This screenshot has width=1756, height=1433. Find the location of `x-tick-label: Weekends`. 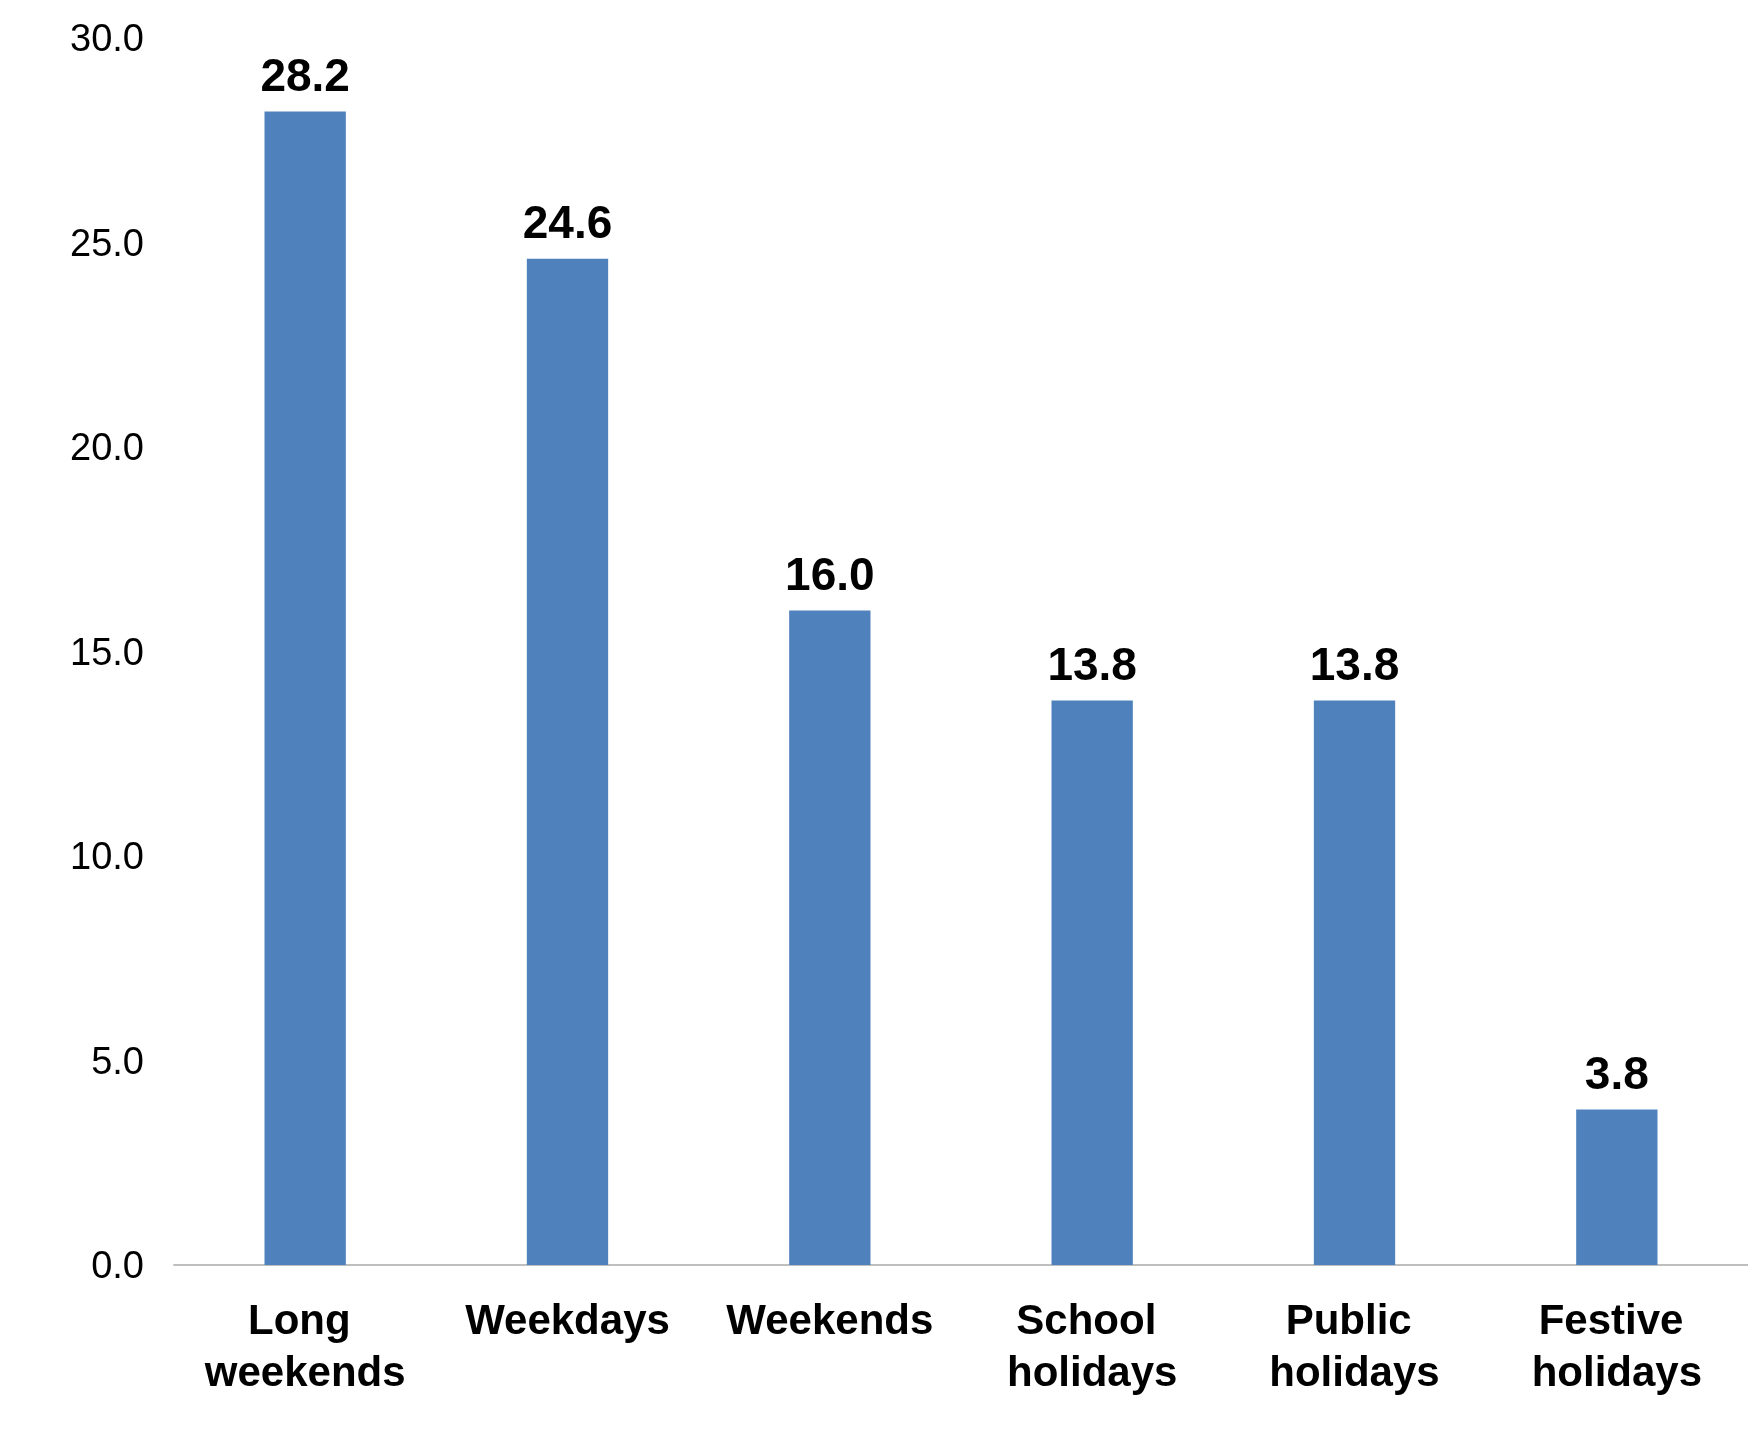

x-tick-label: Weekends is located at coordinates (830, 1319).